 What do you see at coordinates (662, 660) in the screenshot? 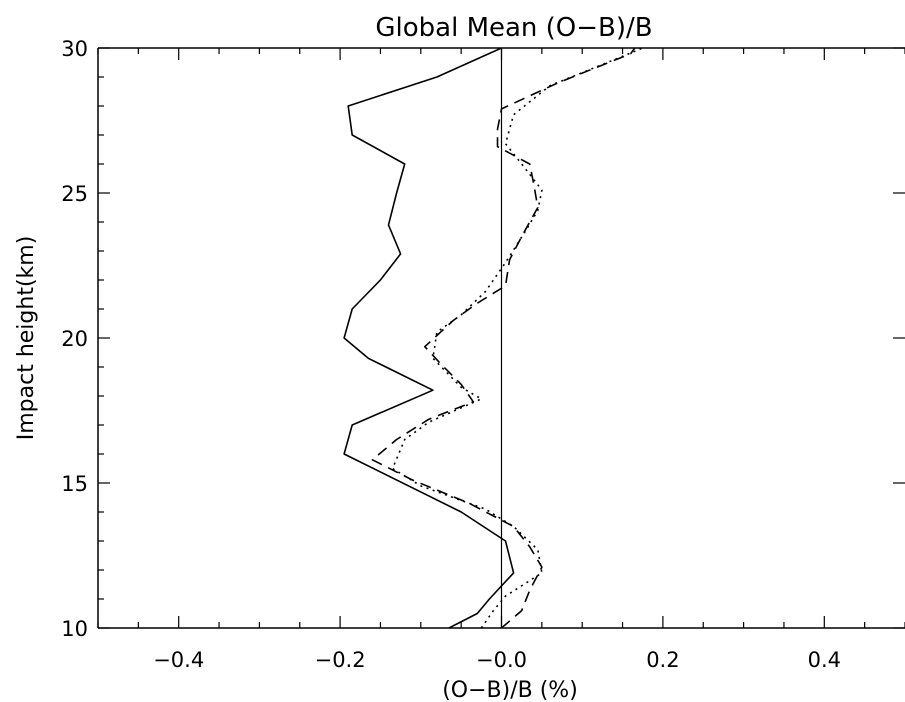
I see `x-tick-label: 0.2` at bounding box center [662, 660].